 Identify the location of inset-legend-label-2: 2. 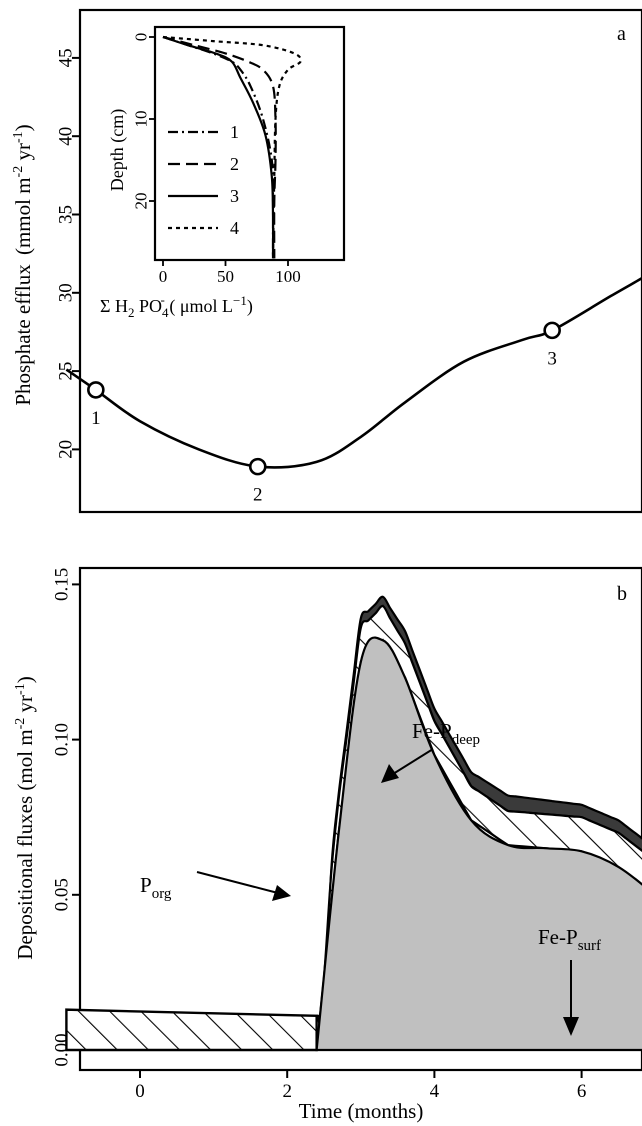
(234, 164).